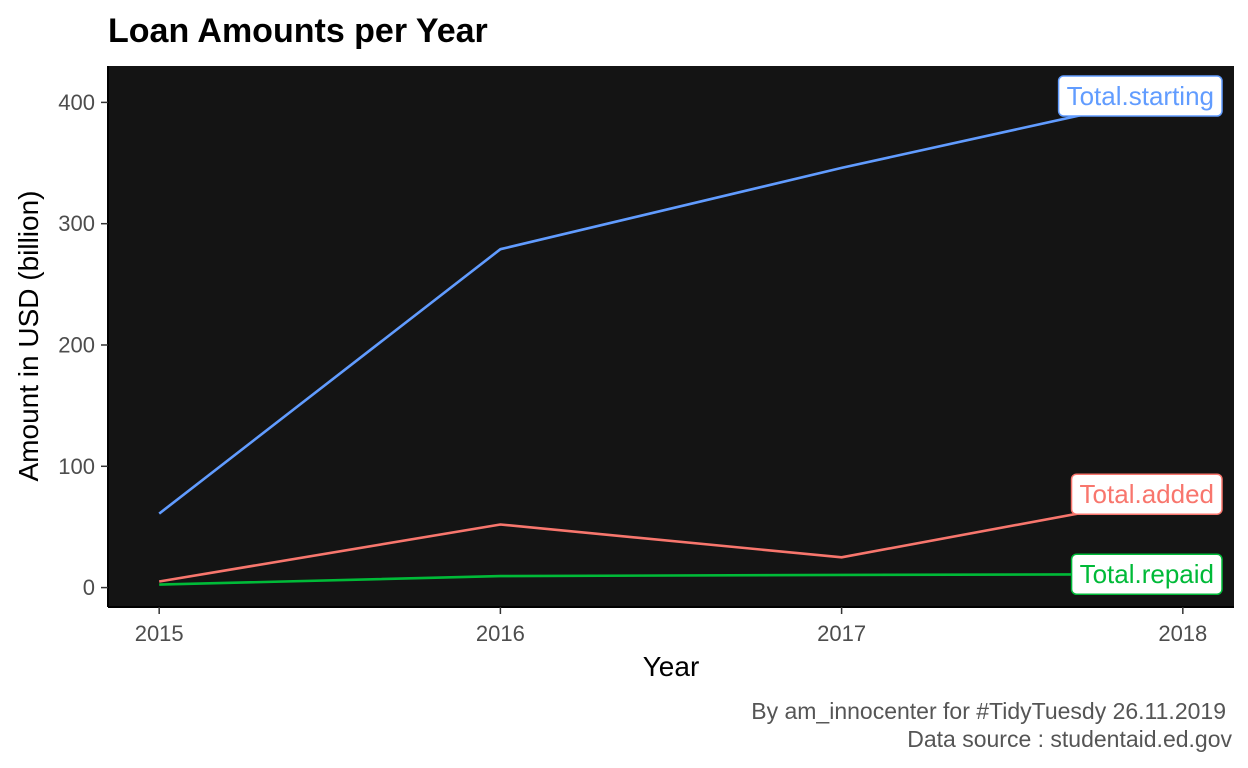 This screenshot has width=1248, height=768. I want to click on y-axis-ticks: 0 100 200 300 400, so click(83, 345).